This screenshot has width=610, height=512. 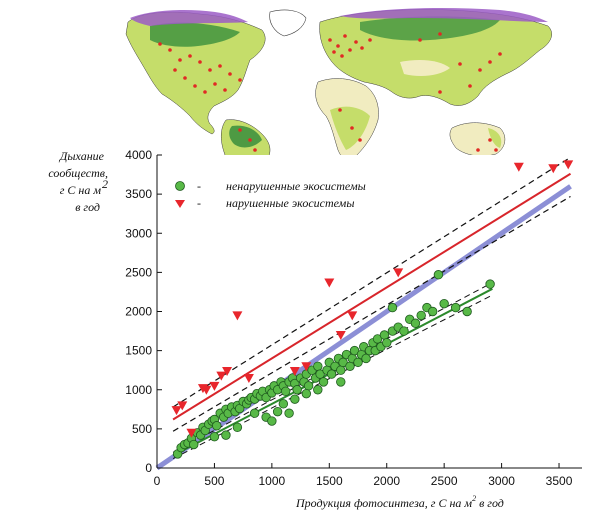 What do you see at coordinates (444, 15) in the screenshot?
I see `map-eurasia-tundra` at bounding box center [444, 15].